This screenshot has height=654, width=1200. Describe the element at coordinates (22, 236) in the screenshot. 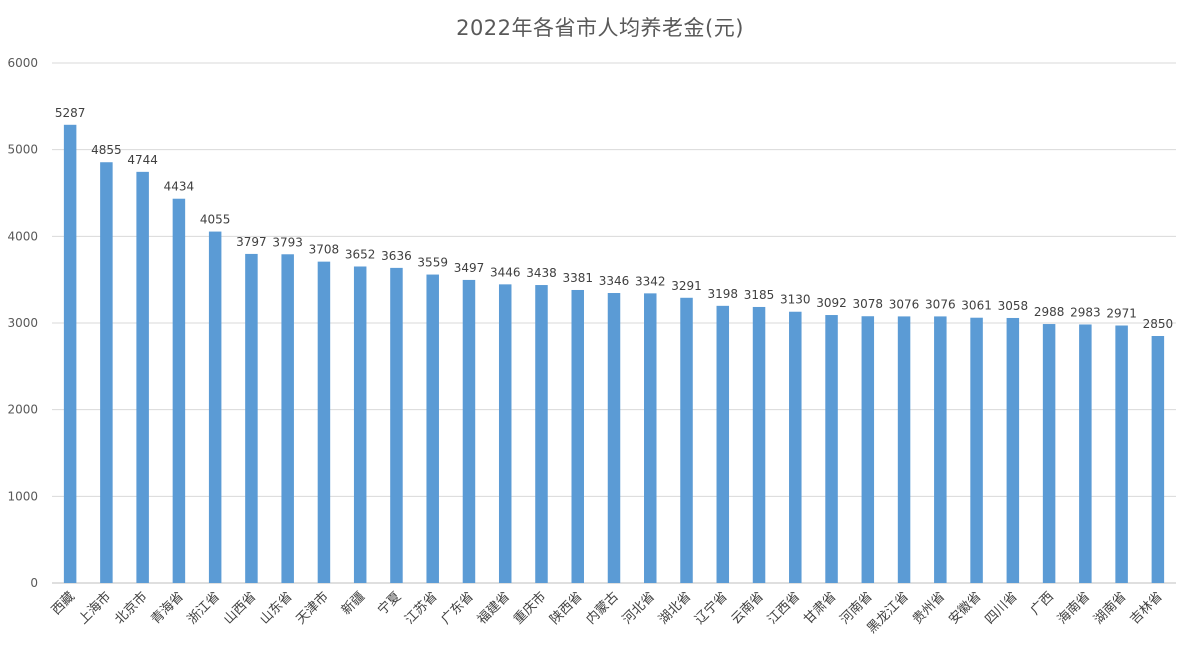

I see `y-tick-label: 4000` at that location.